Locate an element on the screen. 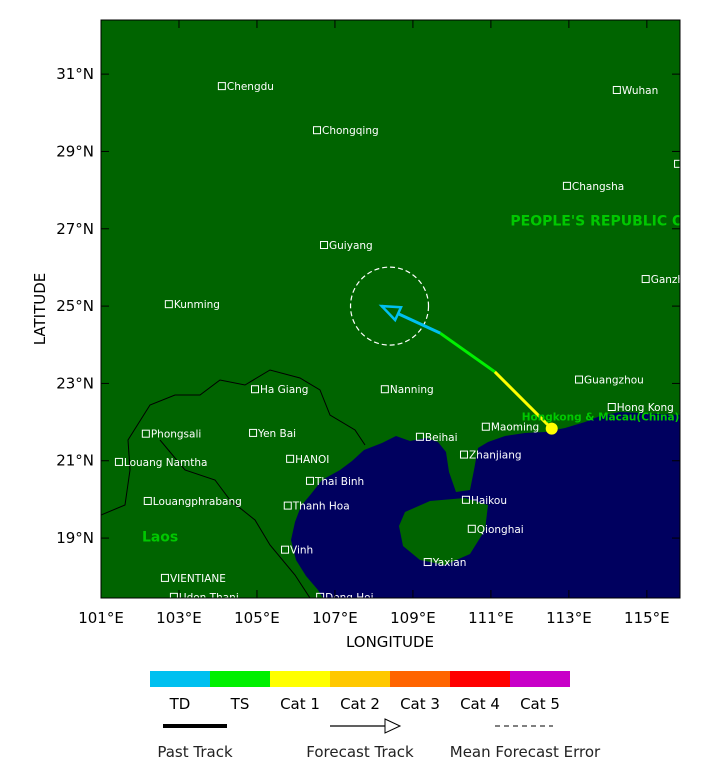 The width and height of the screenshot is (720, 764). mean-forecast-error is located at coordinates (389, 306).